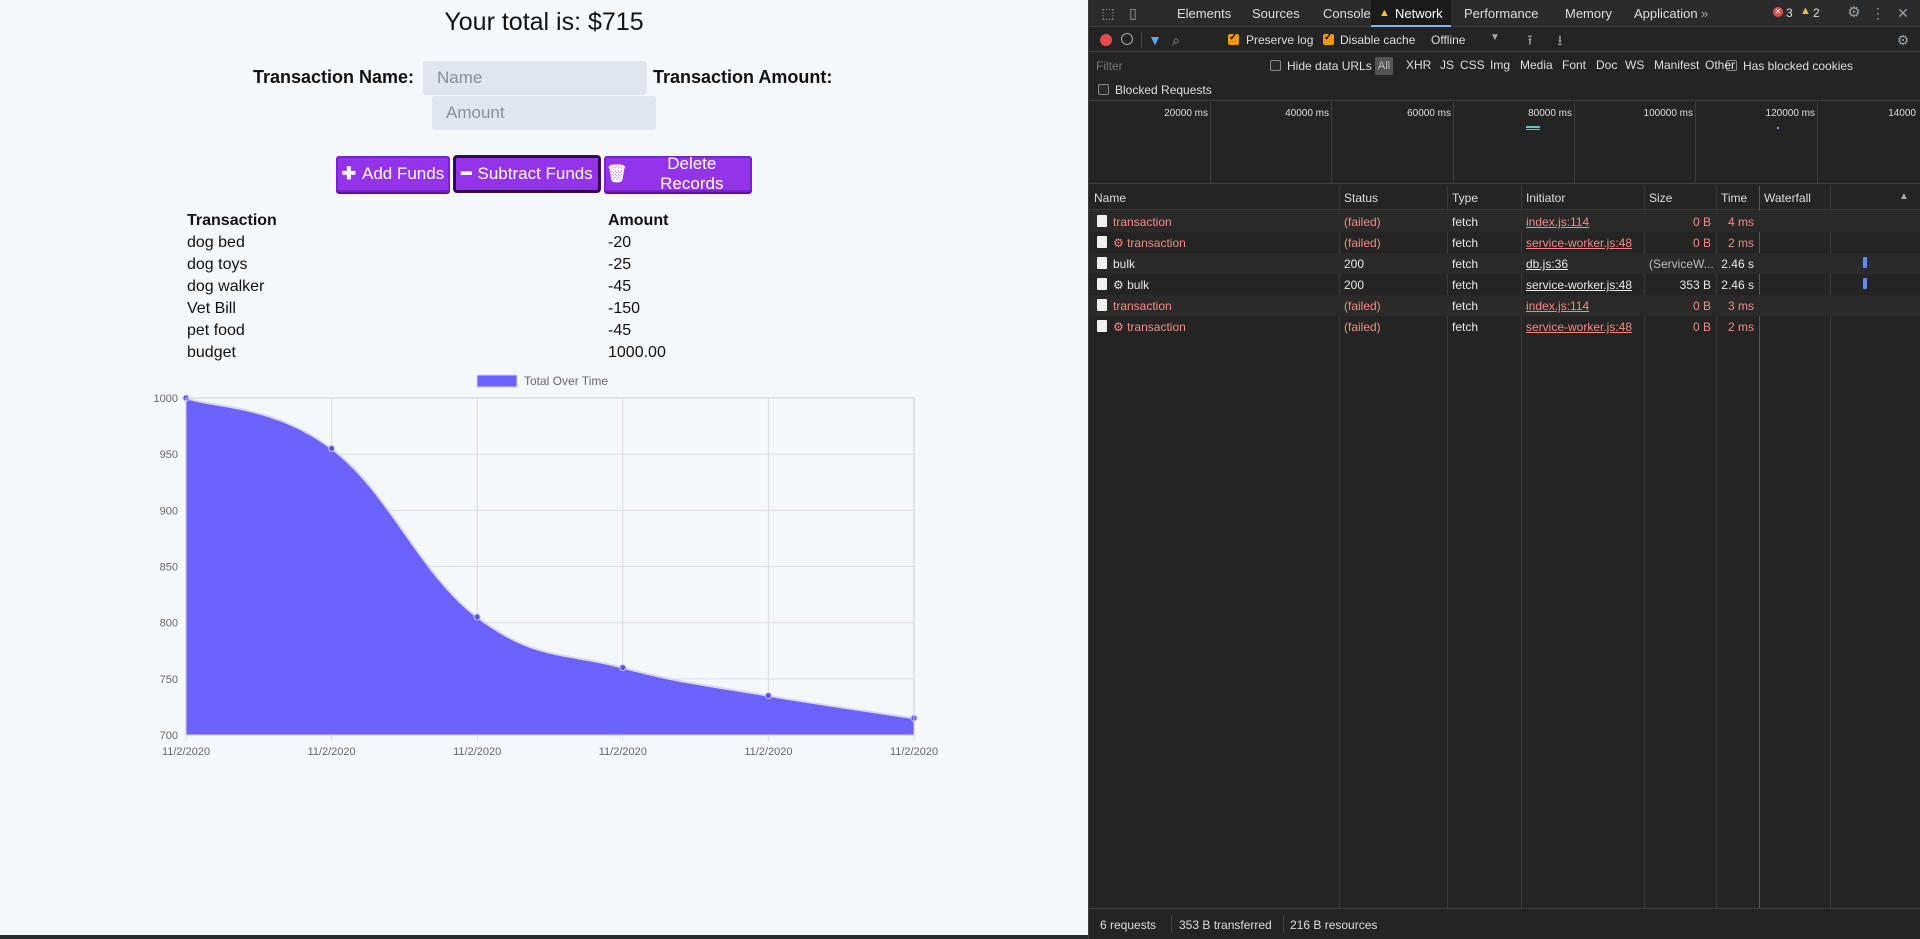 The height and width of the screenshot is (939, 1920). What do you see at coordinates (535, 78) in the screenshot?
I see `transaction-name-input` at bounding box center [535, 78].